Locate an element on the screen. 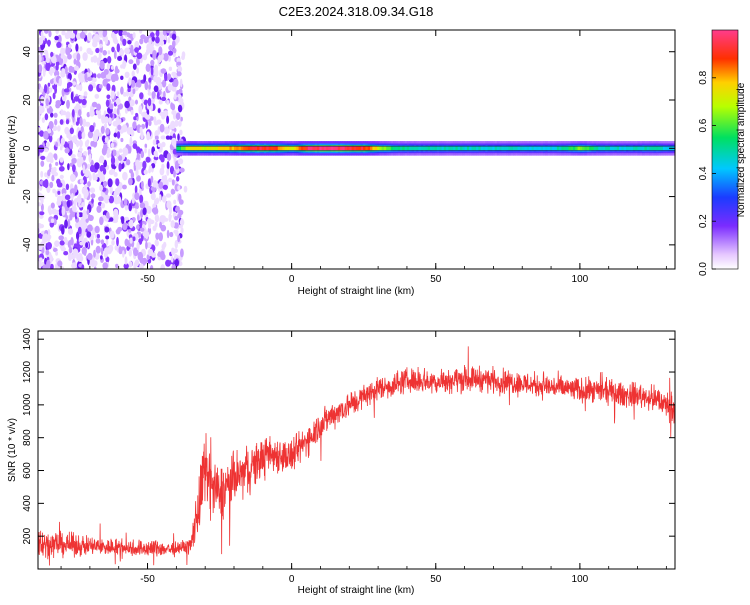  y-tick-label: 1000 is located at coordinates (27, 404).